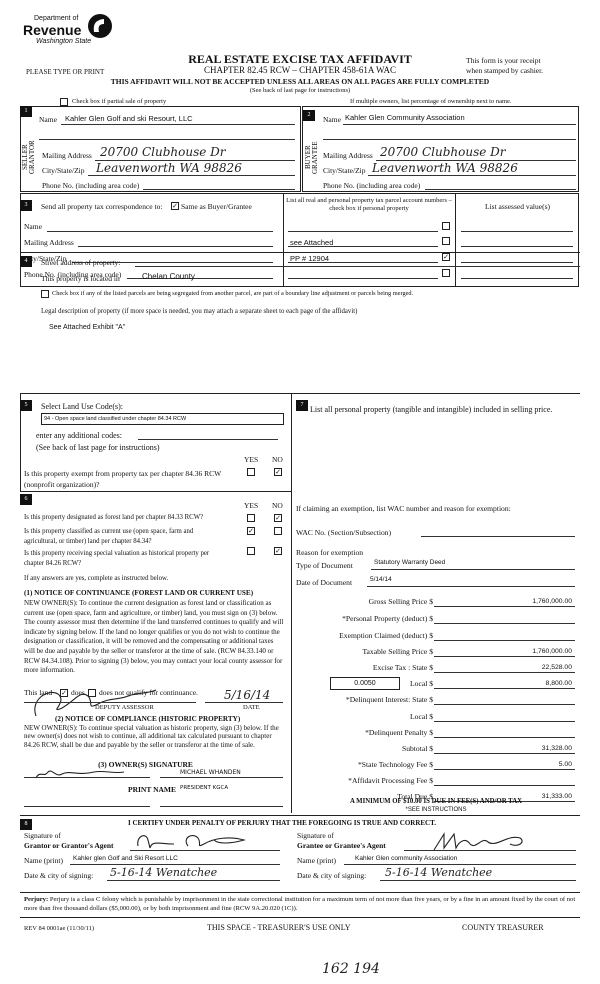 Image resolution: width=600 pixels, height=984 pixels. Describe the element at coordinates (402, 667) in the screenshot. I see `fee-label: Excise Tax : State $` at that location.